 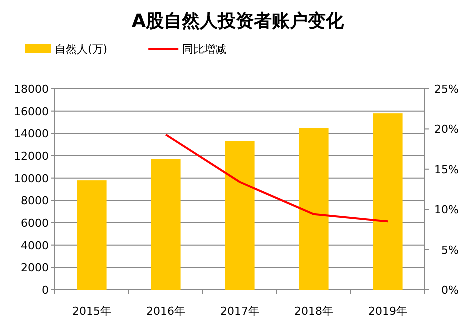 I want to click on y-tick-label: 12000, so click(x=31, y=156).